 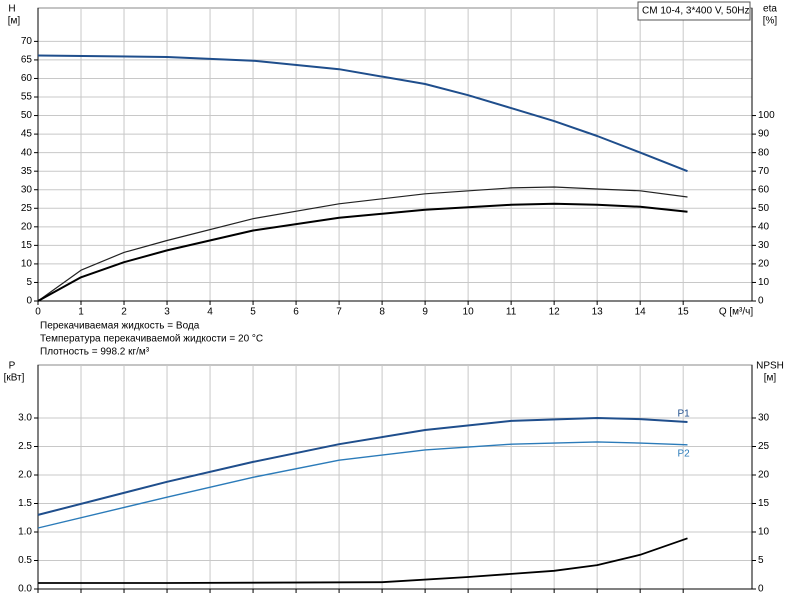 I want to click on annotation: Перекачиваемая жидкость = Вода, so click(x=120, y=326).